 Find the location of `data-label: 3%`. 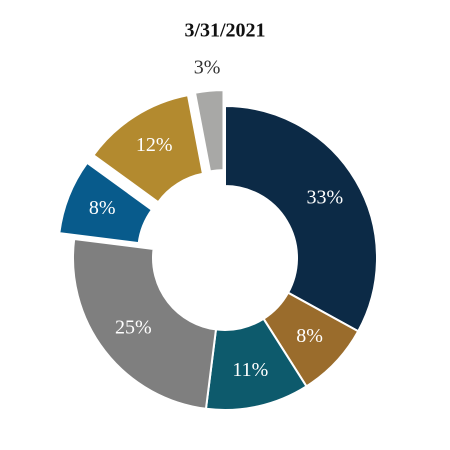

data-label: 3% is located at coordinates (207, 67).